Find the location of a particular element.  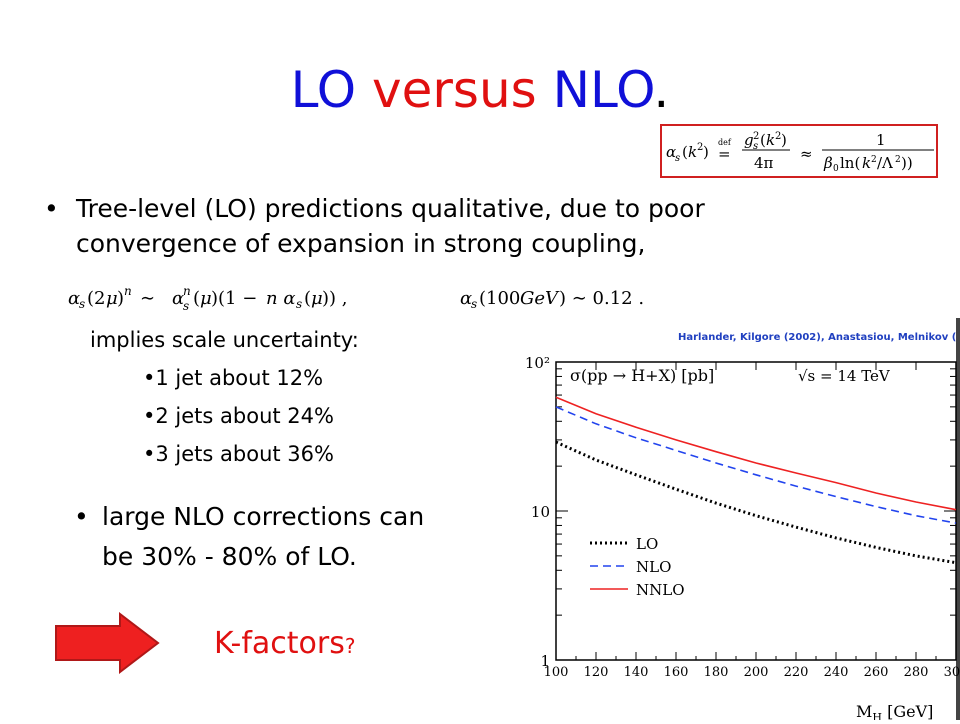

series-line-lo is located at coordinates (756, 502).